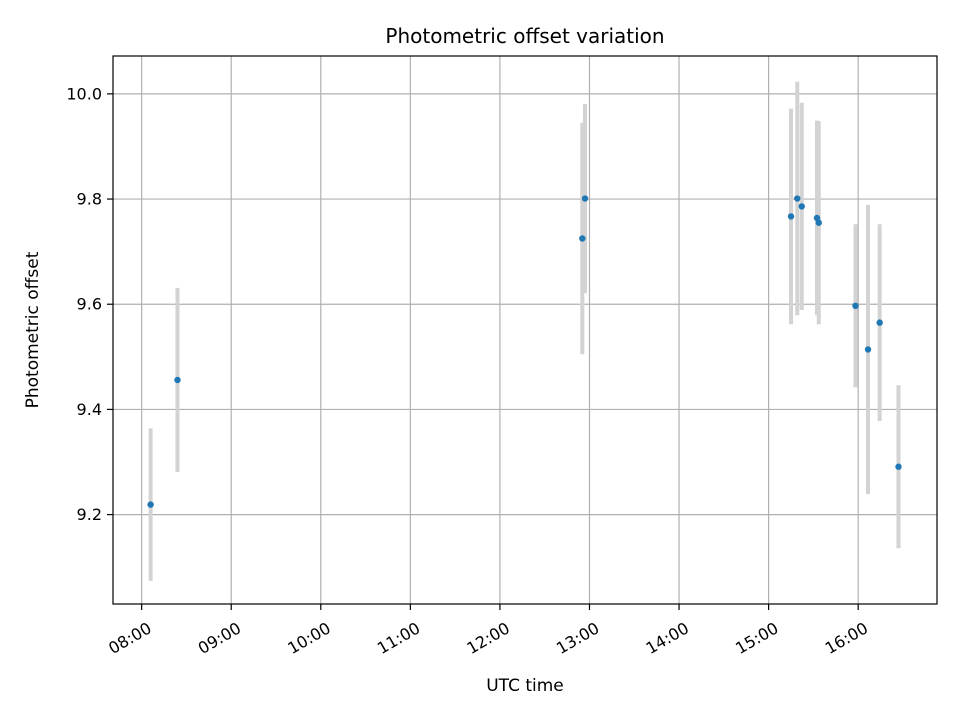 The height and width of the screenshot is (720, 960). I want to click on y-tick-label: 9.4, so click(89, 409).